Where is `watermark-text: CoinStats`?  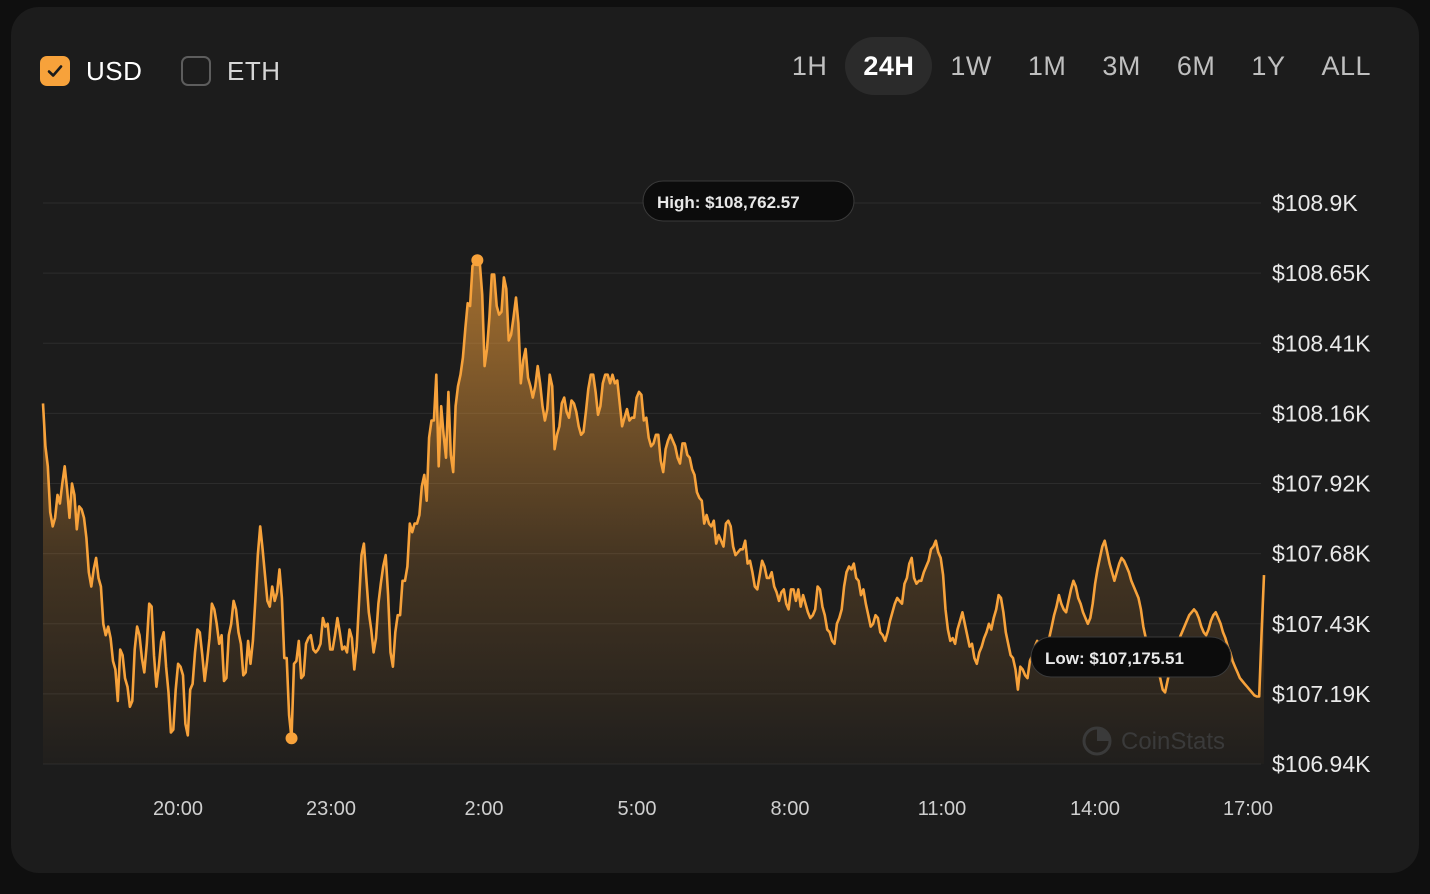 watermark-text: CoinStats is located at coordinates (1173, 741).